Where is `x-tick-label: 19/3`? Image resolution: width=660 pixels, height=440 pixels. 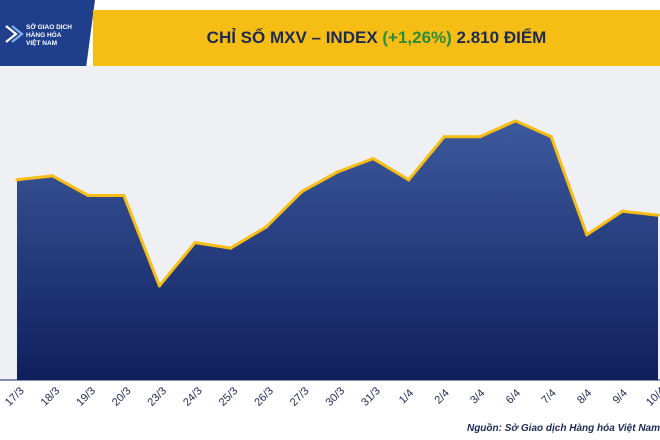
x-tick-label: 19/3 is located at coordinates (86, 397).